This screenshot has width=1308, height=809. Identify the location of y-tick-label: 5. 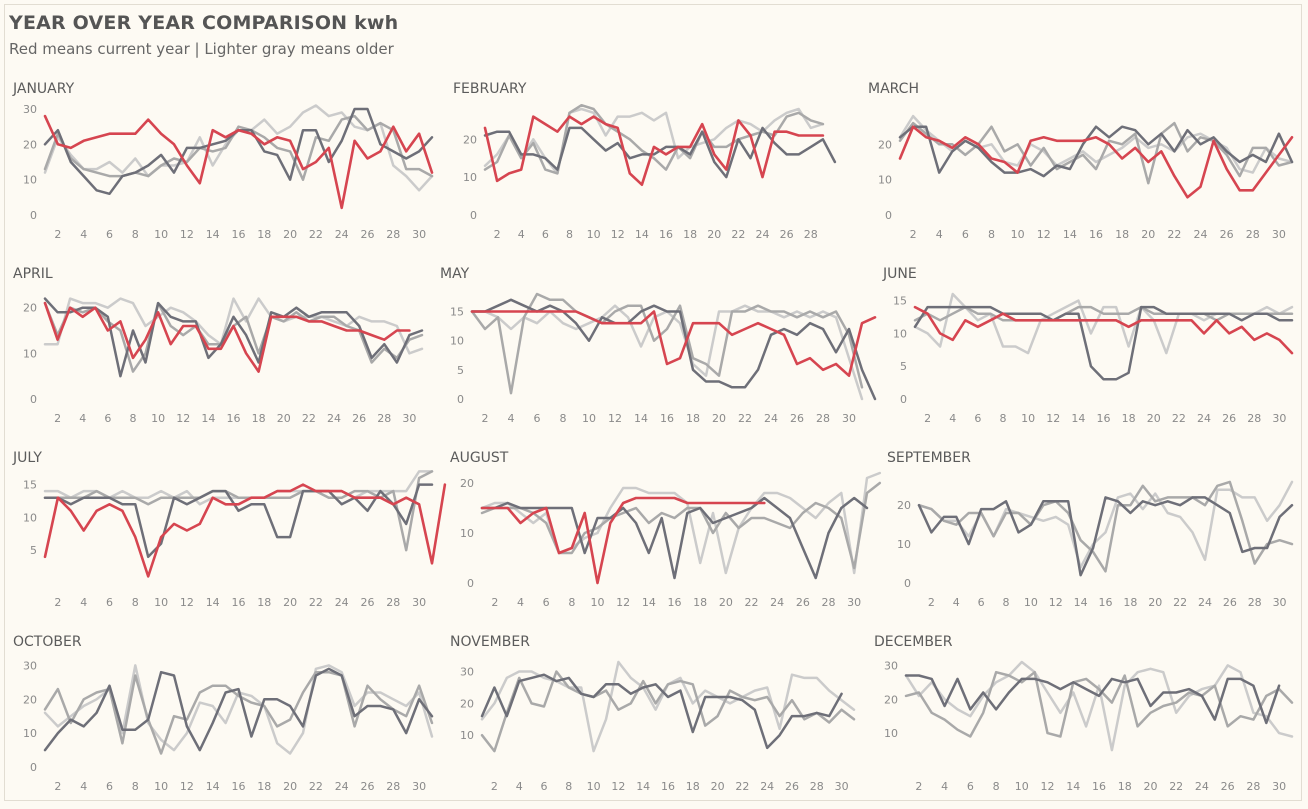
(903, 366).